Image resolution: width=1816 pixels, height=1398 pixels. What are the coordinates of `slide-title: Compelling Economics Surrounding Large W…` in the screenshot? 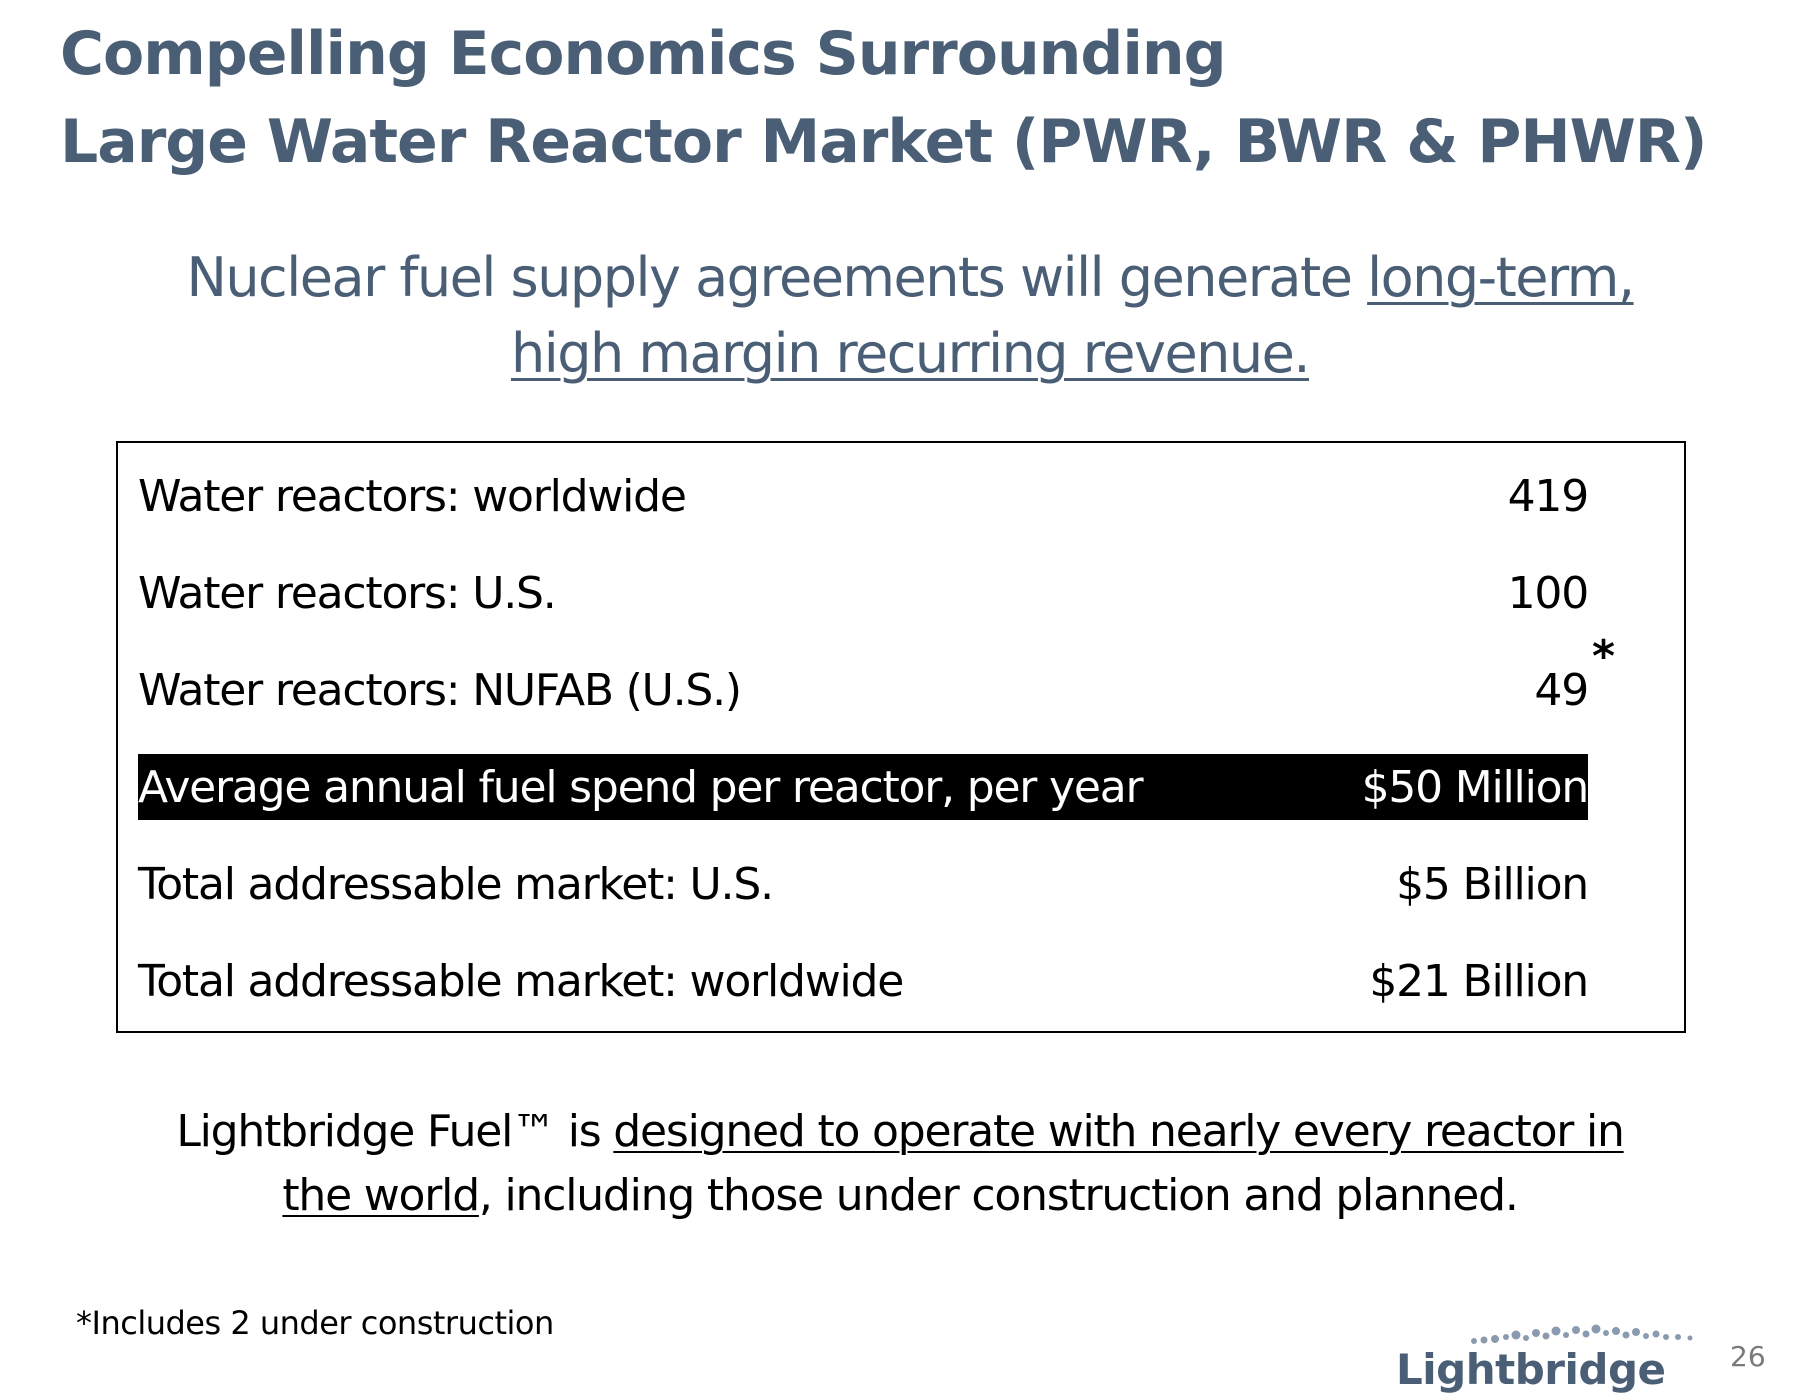 It's located at (910, 98).